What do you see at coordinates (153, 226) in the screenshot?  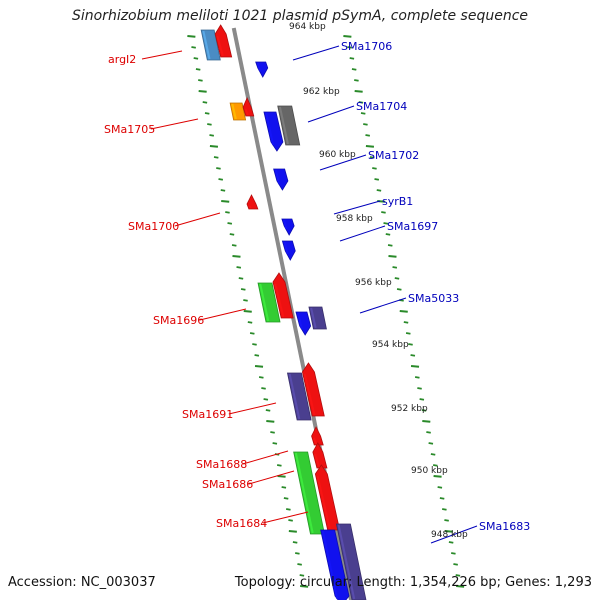 I see `gene-label-SMa1700: SMa1700` at bounding box center [153, 226].